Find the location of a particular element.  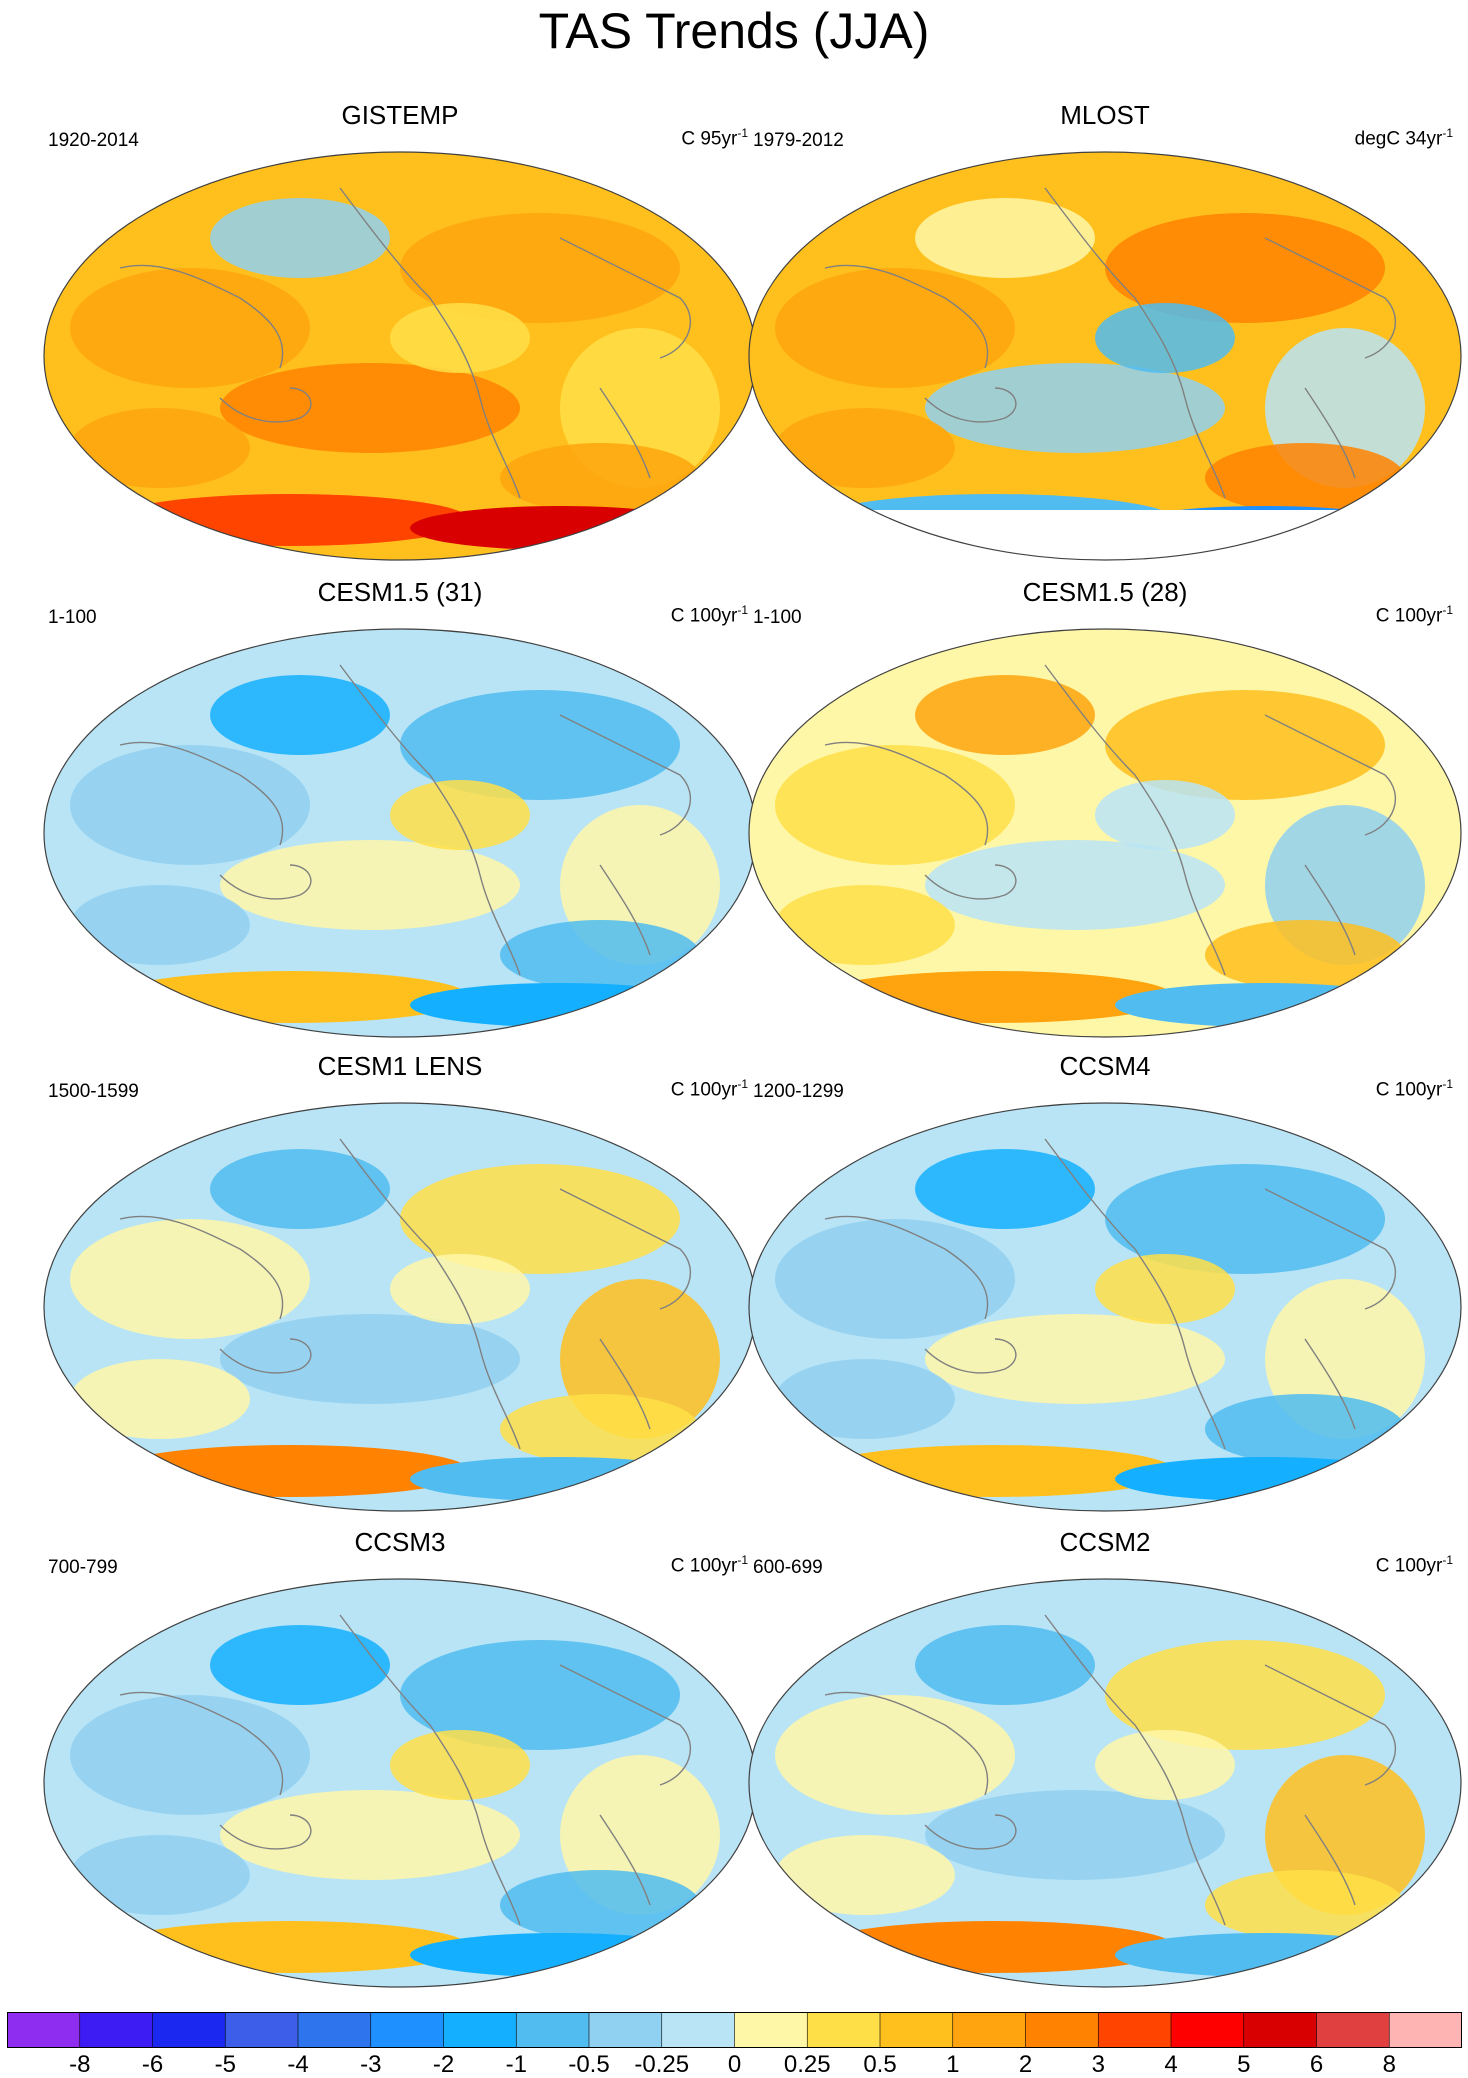

colorbar-tick-label: 4 is located at coordinates (1171, 2064).